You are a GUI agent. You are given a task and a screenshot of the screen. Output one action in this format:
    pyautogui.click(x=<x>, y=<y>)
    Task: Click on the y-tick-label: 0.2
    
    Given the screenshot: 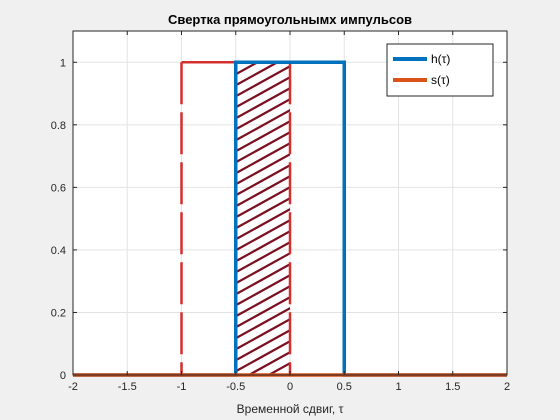 What is the action you would take?
    pyautogui.click(x=58, y=313)
    